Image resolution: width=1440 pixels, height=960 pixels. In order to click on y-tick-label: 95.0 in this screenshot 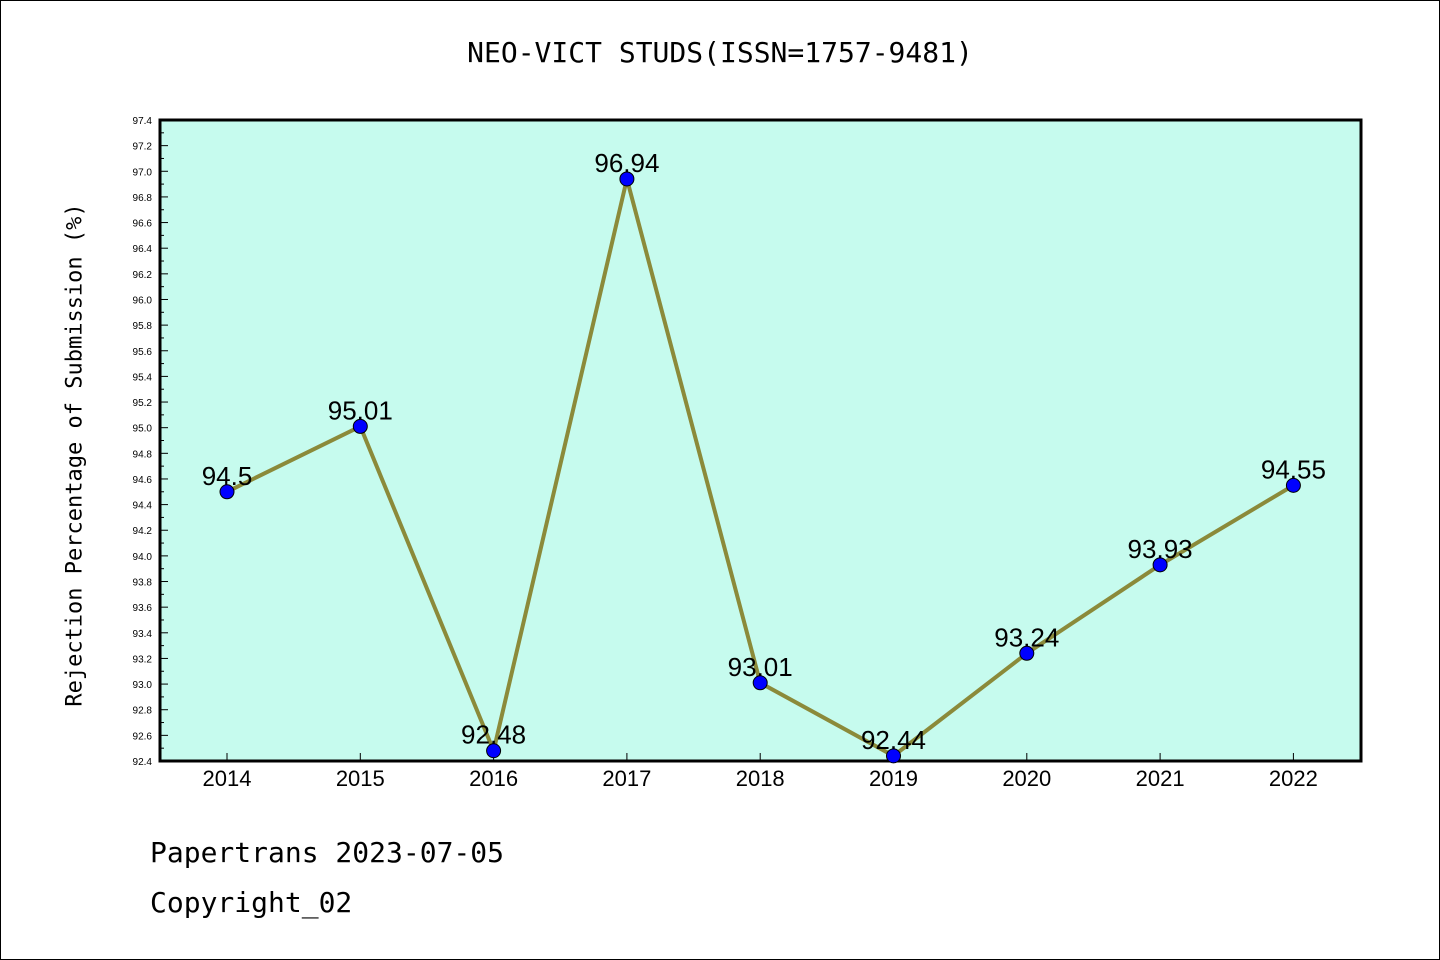, I will do `click(143, 429)`.